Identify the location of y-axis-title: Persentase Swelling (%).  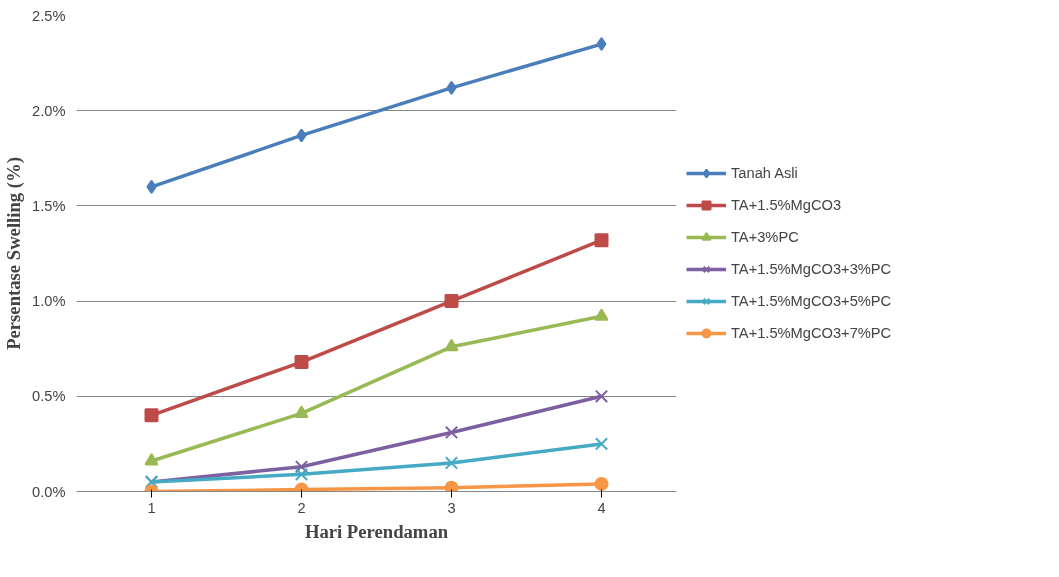
(14, 253).